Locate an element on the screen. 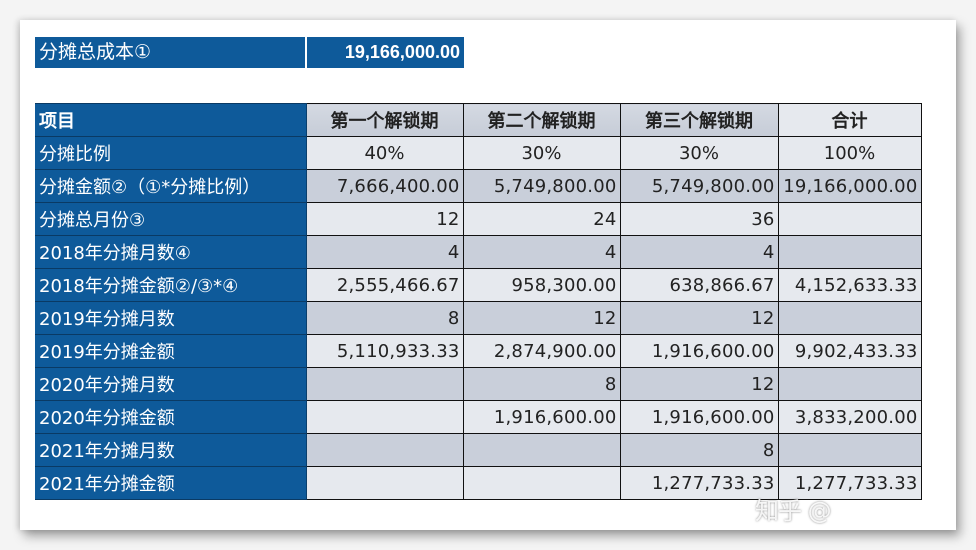  table-row: 2019年分摊月数 8 12 12 is located at coordinates (478, 318).